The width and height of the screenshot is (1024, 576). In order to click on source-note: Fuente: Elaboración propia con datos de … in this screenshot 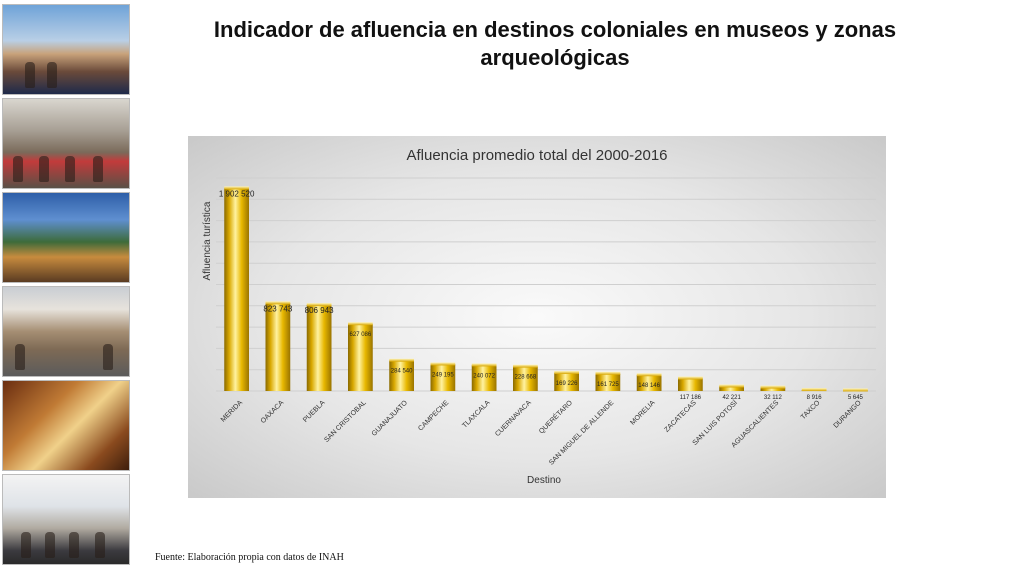, I will do `click(249, 557)`.